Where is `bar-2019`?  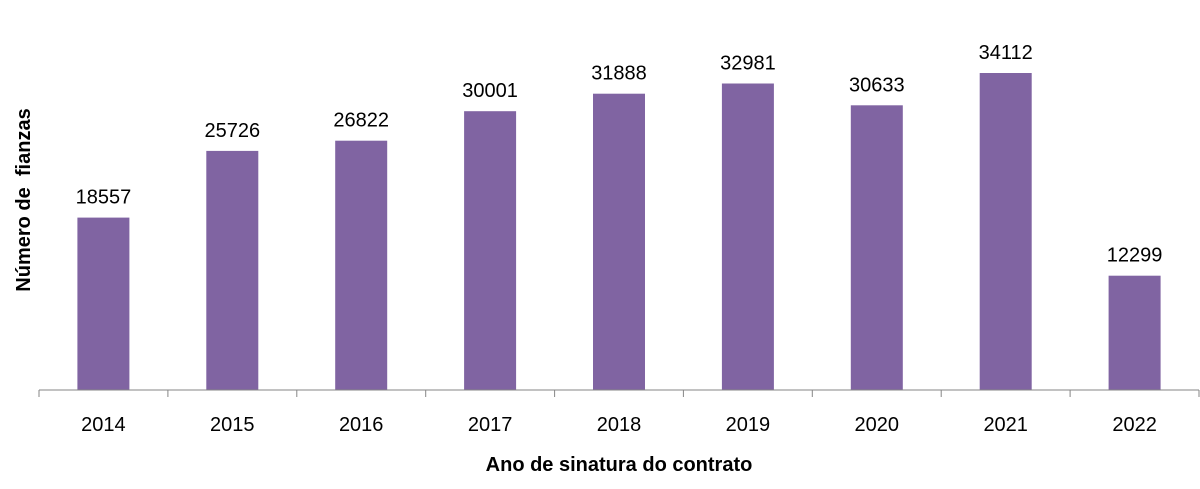
bar-2019 is located at coordinates (747, 236).